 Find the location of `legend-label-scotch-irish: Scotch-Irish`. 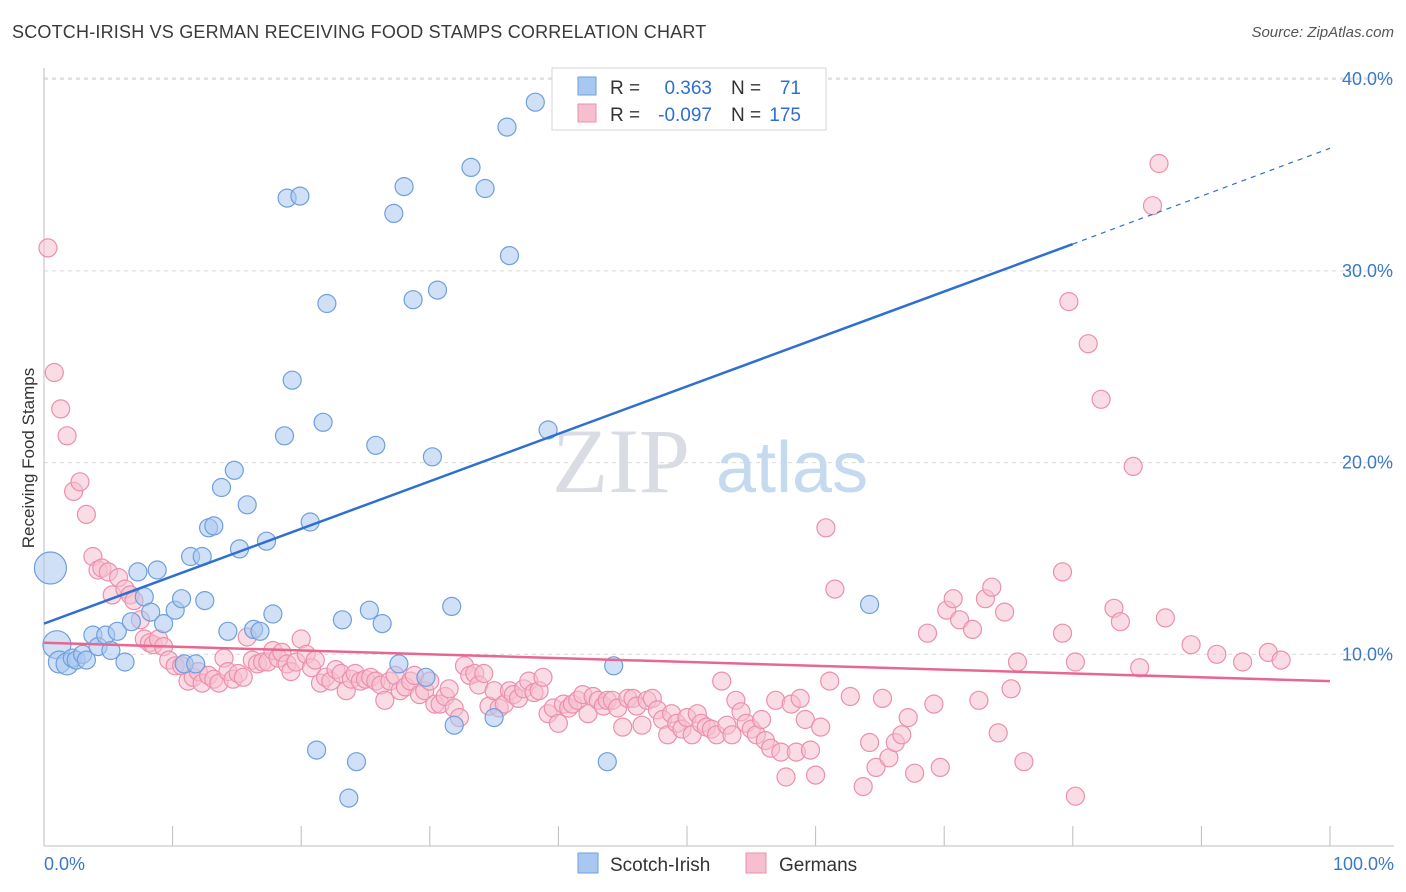

legend-label-scotch-irish: Scotch-Irish is located at coordinates (660, 865).